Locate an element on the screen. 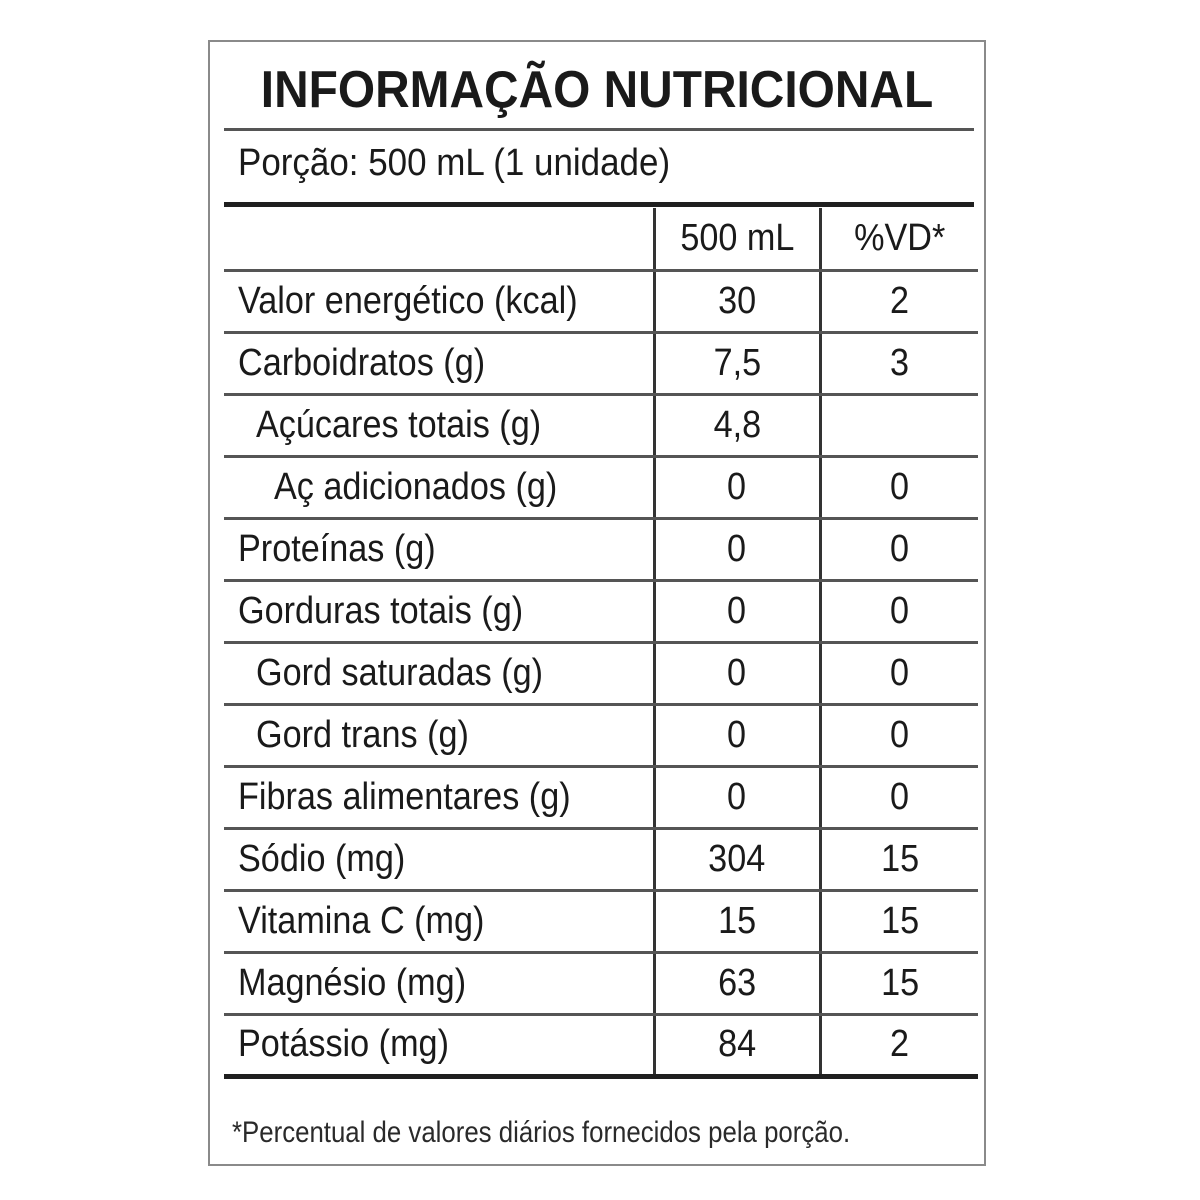 This screenshot has height=1200, width=1200. table-row: Açúcares totais (g) 4,8 is located at coordinates (601, 426).